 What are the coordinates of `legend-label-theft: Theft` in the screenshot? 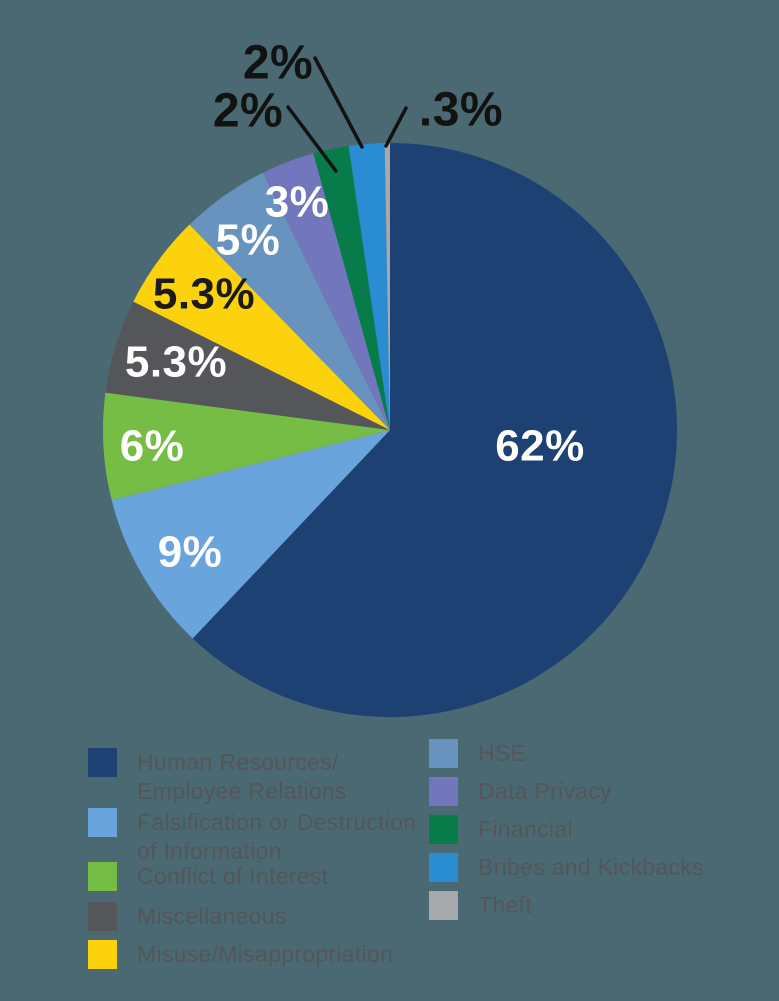 It's located at (505, 905).